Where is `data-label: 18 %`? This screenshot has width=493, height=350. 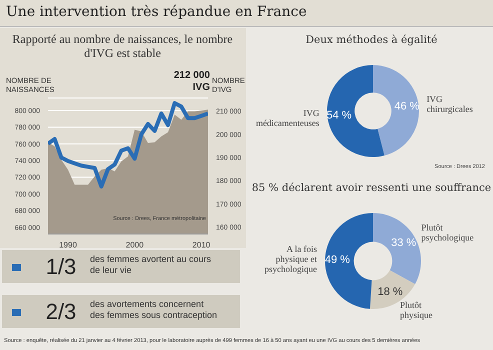
data-label: 18 % is located at coordinates (390, 292).